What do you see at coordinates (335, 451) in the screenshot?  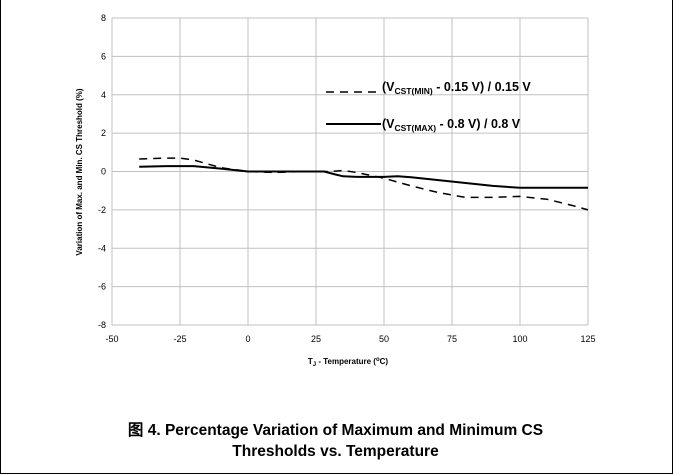 I see `caption-line-2: Thresholds vs. Temperature` at bounding box center [335, 451].